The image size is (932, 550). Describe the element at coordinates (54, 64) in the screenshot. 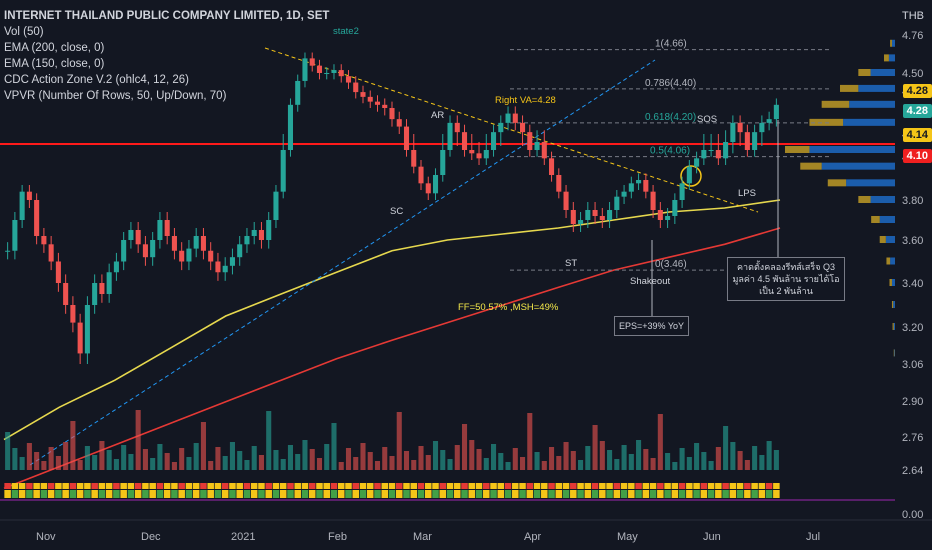

I see `legend-ema150: EMA (150, close, 0)` at that location.